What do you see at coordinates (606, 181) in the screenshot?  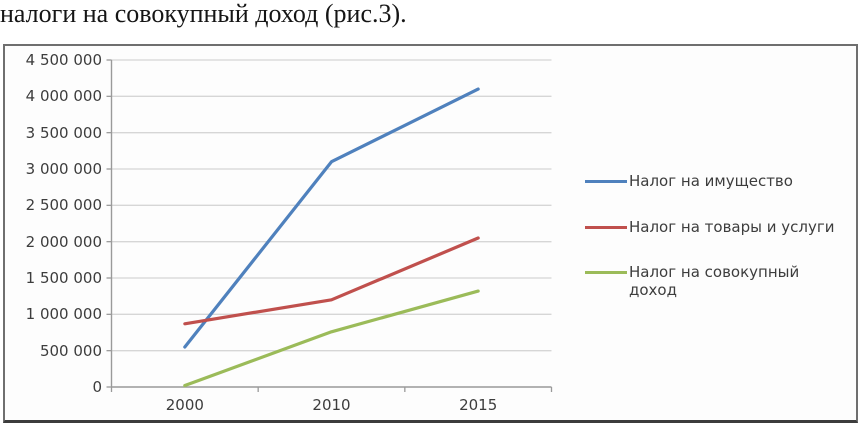 I see `legend-line-swatch-blue` at bounding box center [606, 181].